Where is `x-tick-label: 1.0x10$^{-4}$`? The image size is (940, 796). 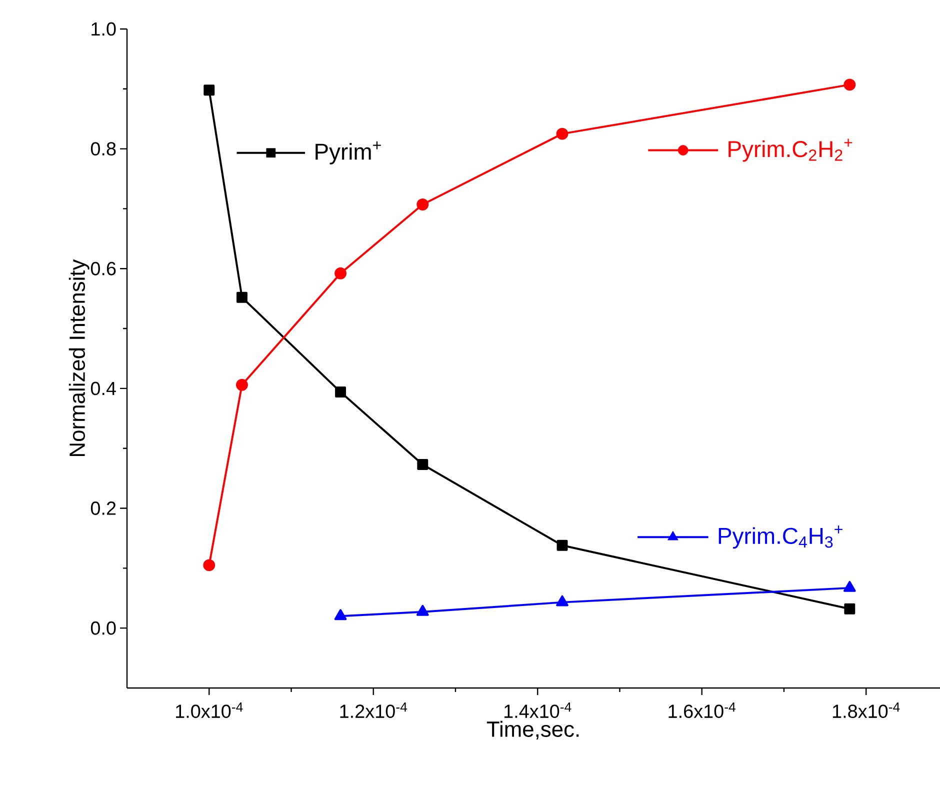
x-tick-label: 1.0x10$^{-4}$ is located at coordinates (209, 710).